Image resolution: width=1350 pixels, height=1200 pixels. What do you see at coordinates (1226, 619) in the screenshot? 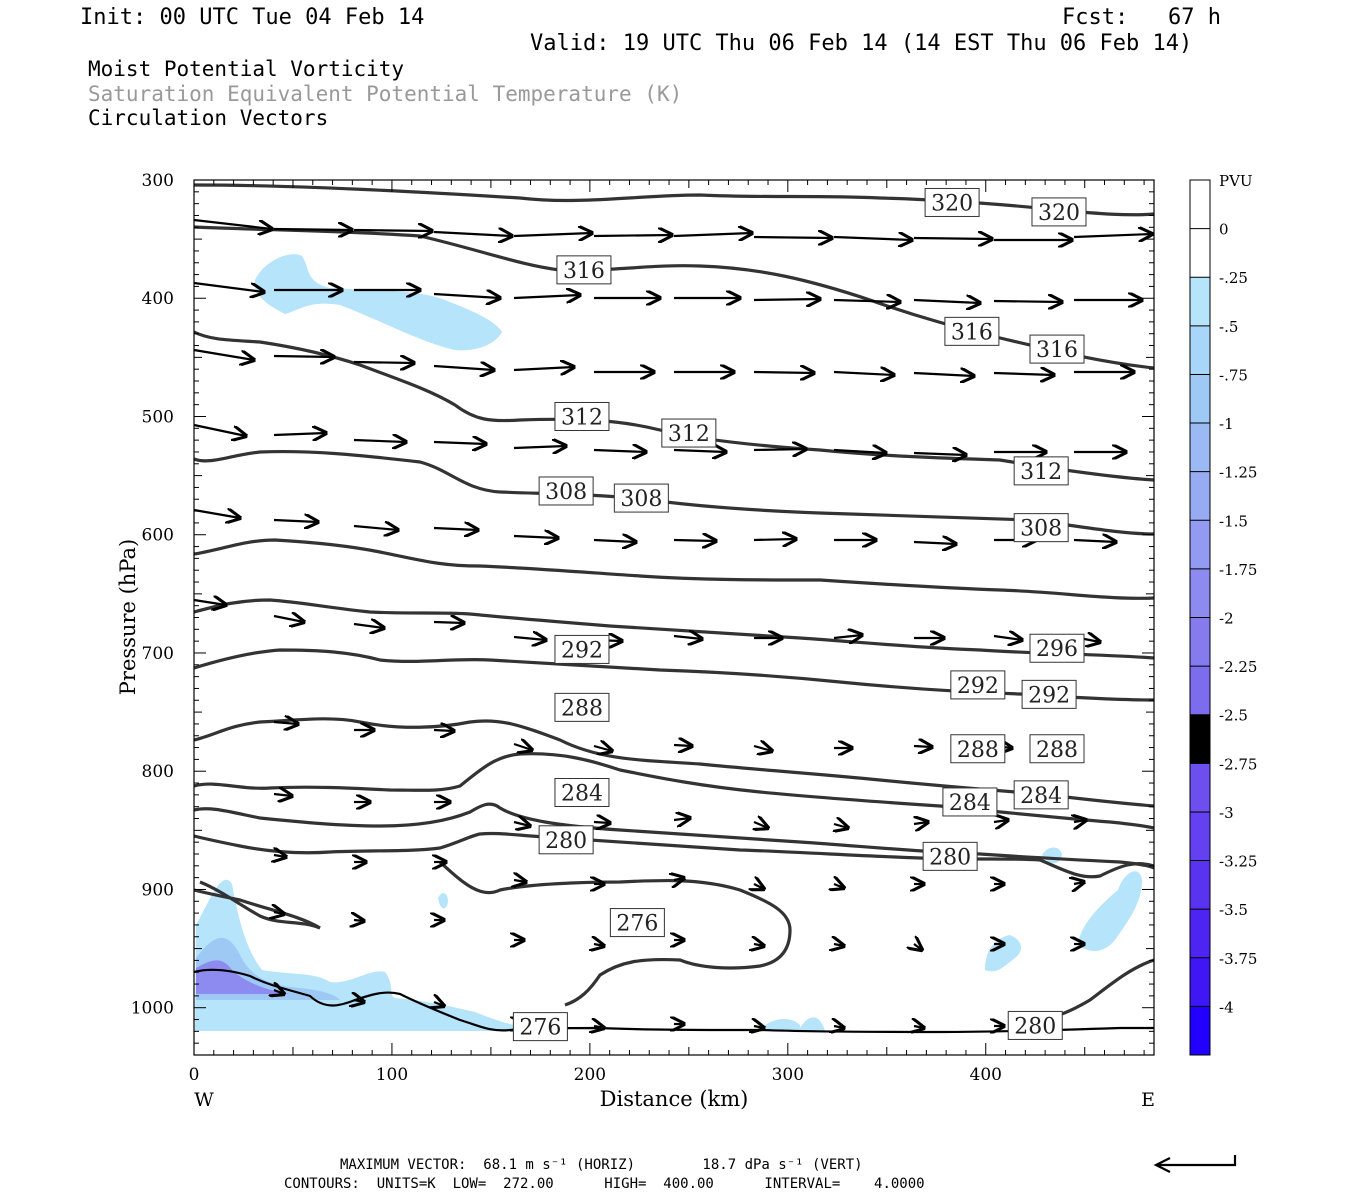
I see `colorbar-label: -2` at bounding box center [1226, 619].